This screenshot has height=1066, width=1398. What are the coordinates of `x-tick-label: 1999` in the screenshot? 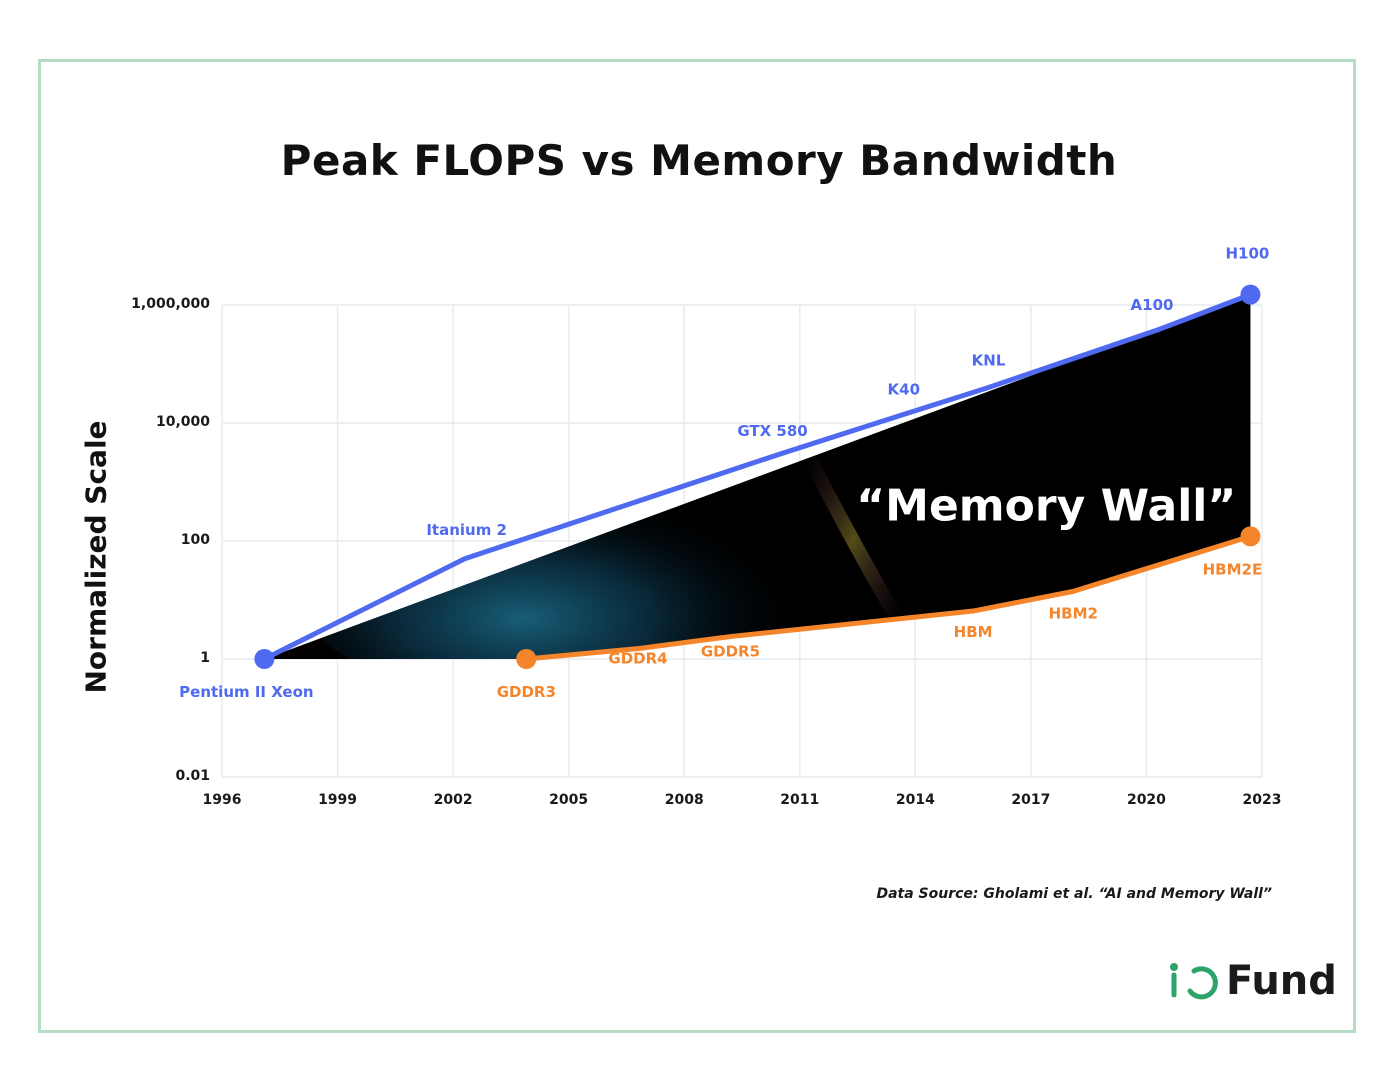 It's located at (337, 800).